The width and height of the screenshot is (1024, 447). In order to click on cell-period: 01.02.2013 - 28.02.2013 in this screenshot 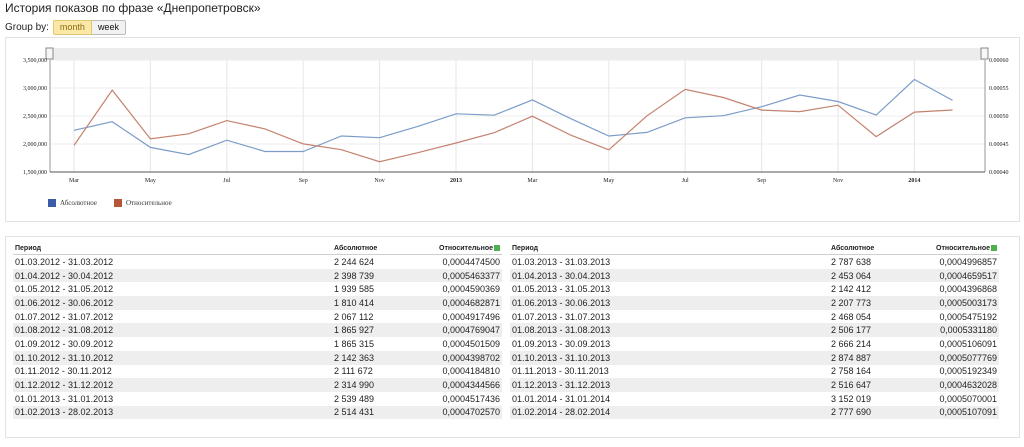, I will do `click(172, 412)`.